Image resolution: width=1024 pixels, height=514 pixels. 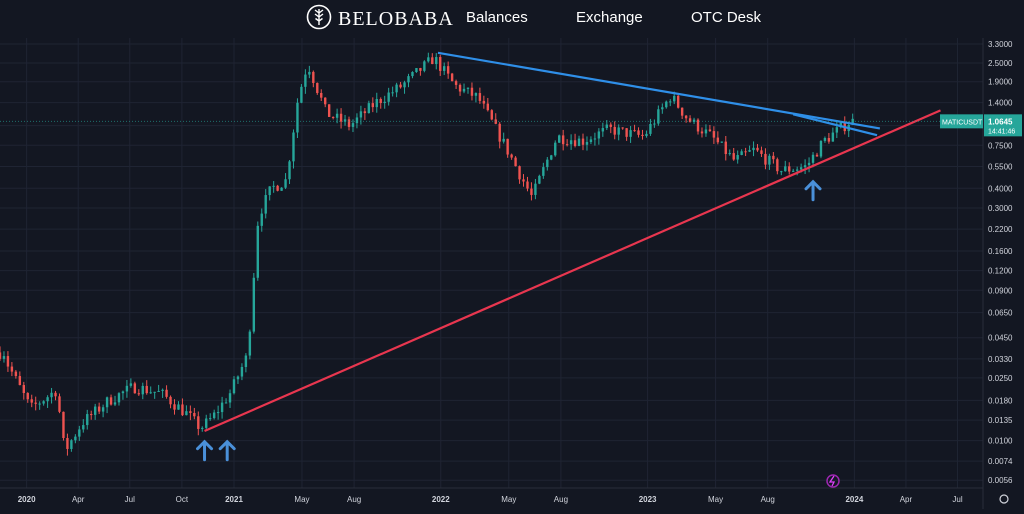 What do you see at coordinates (319, 19) in the screenshot?
I see `brand-logo-icon` at bounding box center [319, 19].